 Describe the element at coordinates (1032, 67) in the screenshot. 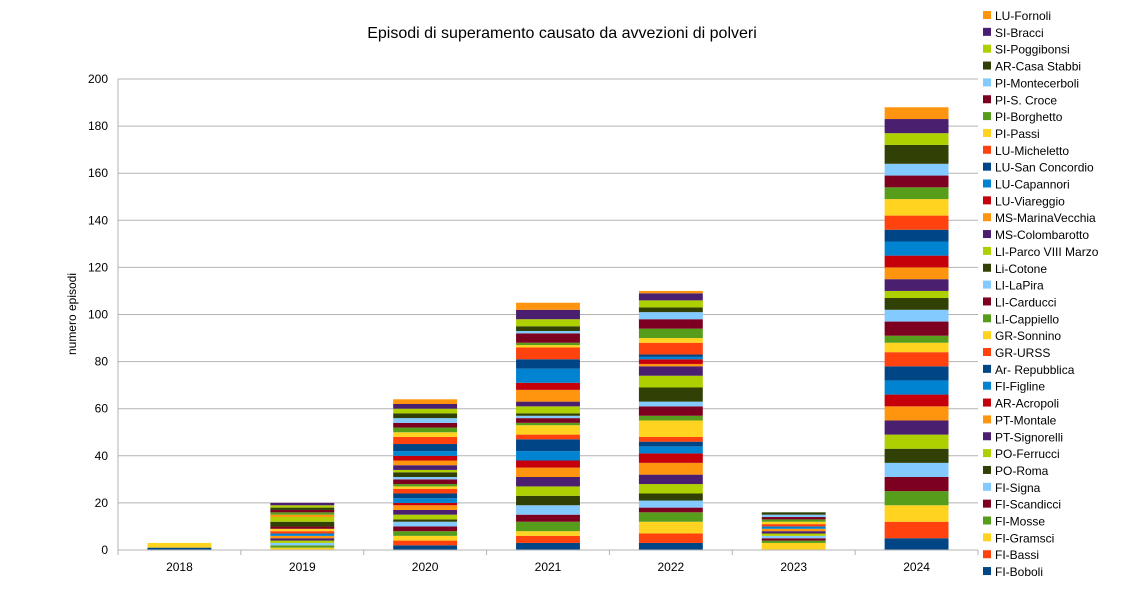

I see `legend-item: AR-Casa Stabbi` at that location.